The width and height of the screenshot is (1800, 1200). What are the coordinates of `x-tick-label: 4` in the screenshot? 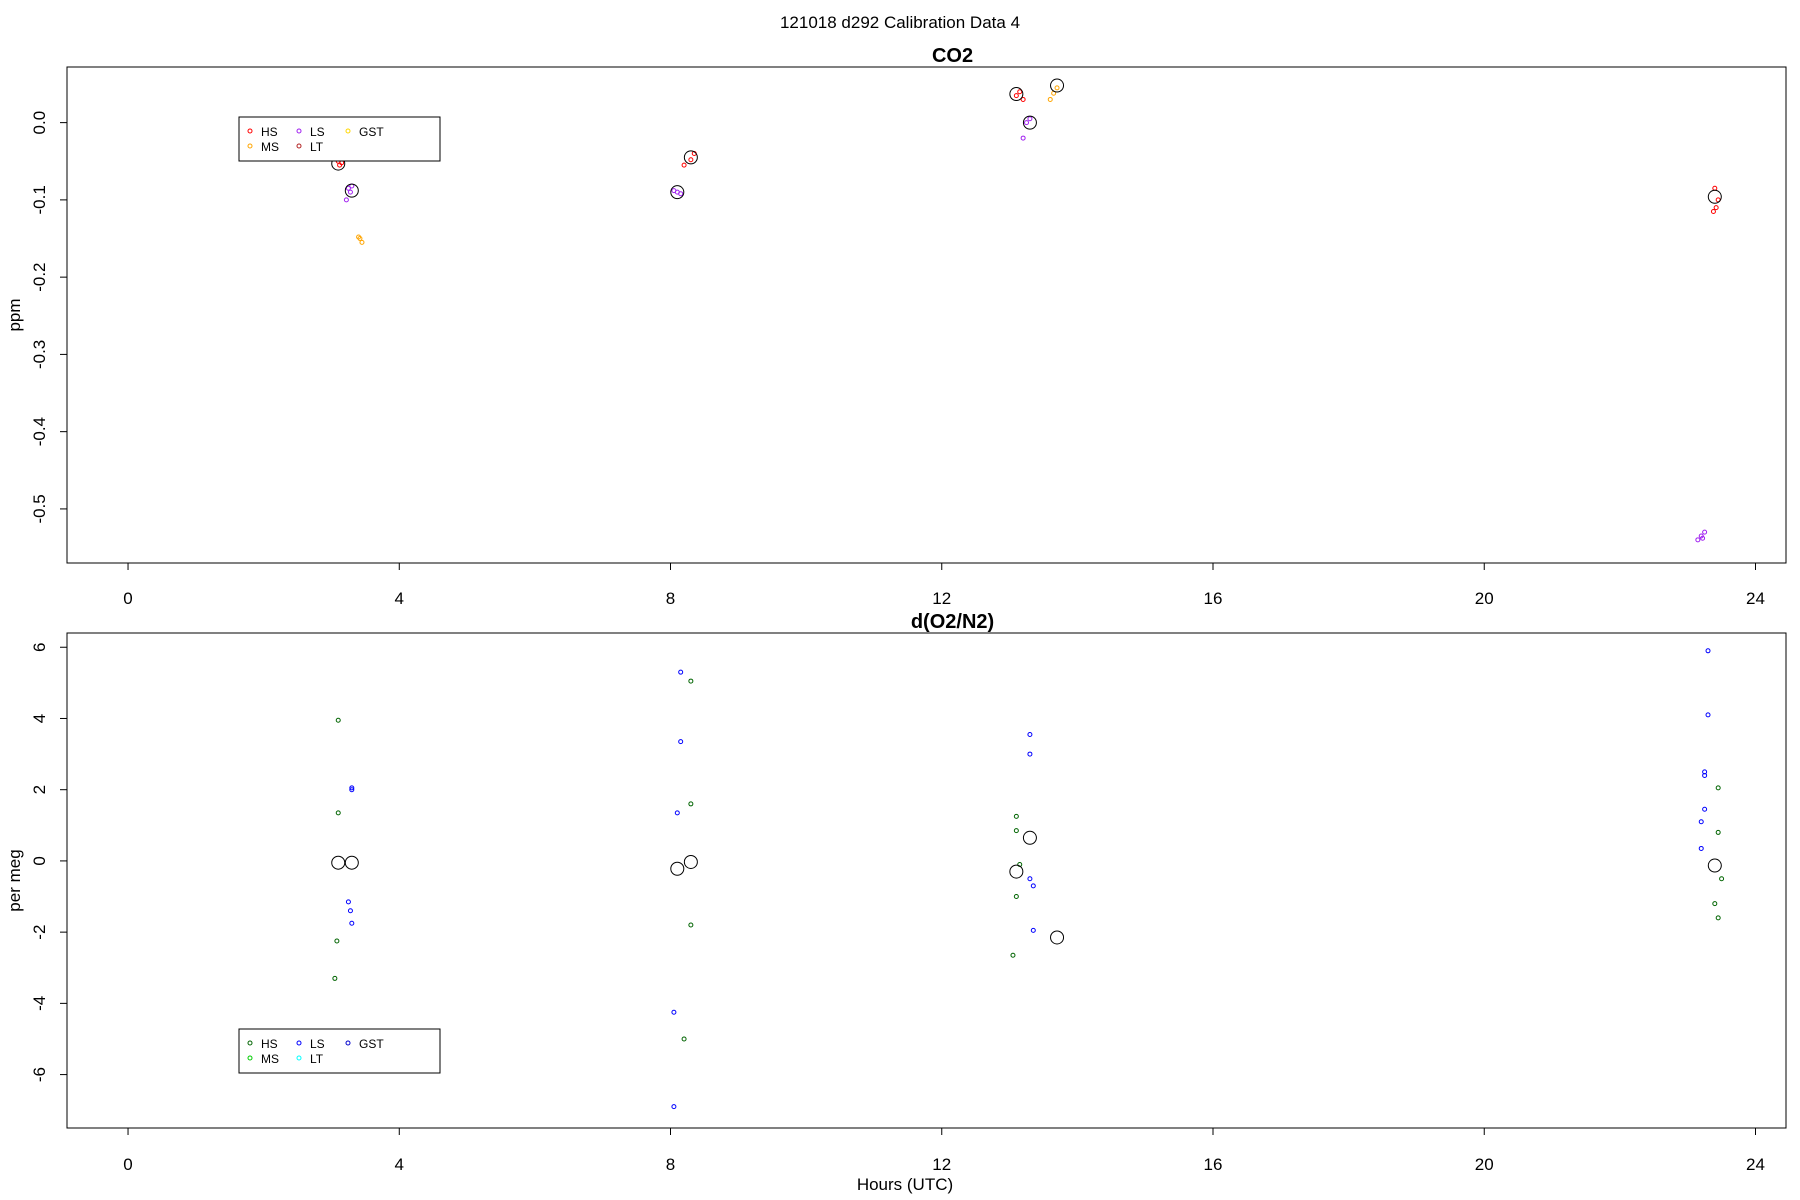 It's located at (399, 1164).